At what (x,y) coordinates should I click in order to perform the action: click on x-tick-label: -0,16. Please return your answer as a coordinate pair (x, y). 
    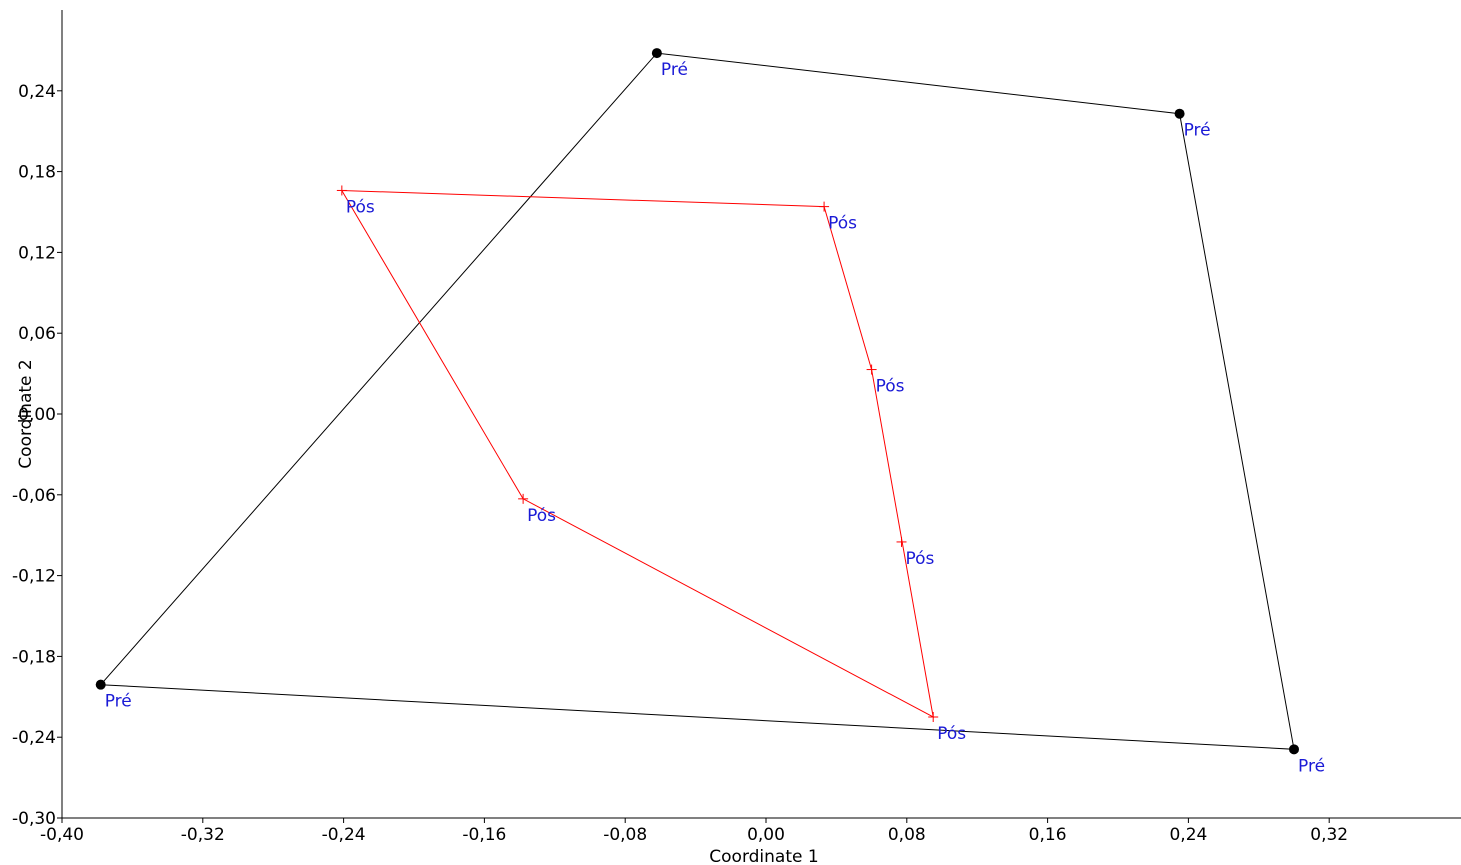
    Looking at the image, I should click on (484, 835).